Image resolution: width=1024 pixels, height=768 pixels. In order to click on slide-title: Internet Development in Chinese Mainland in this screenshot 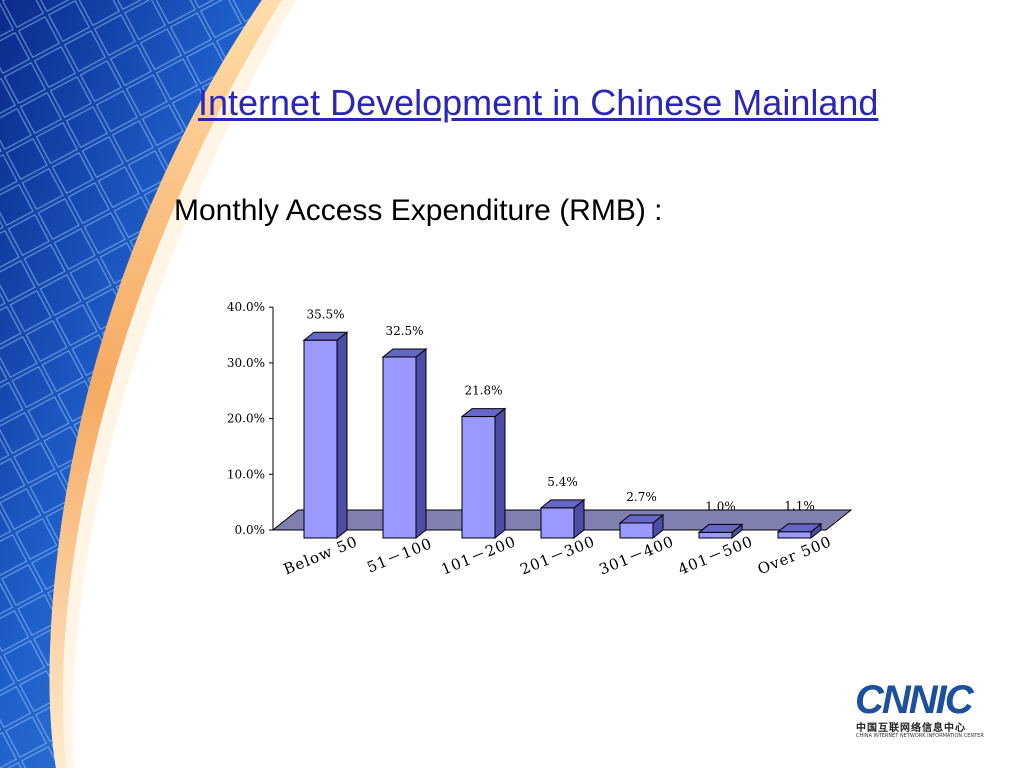, I will do `click(538, 102)`.